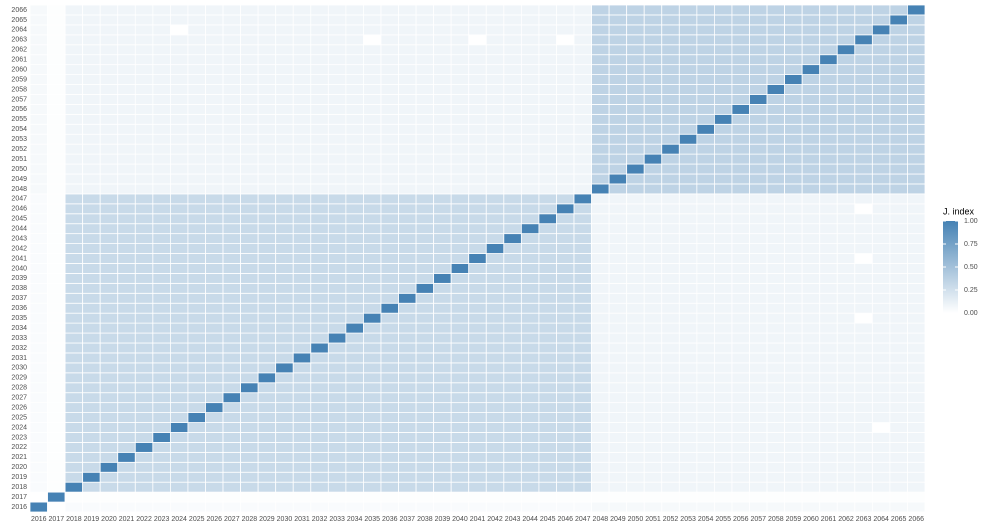 This screenshot has width=984, height=526. I want to click on y-tick-label: 2043, so click(19, 238).